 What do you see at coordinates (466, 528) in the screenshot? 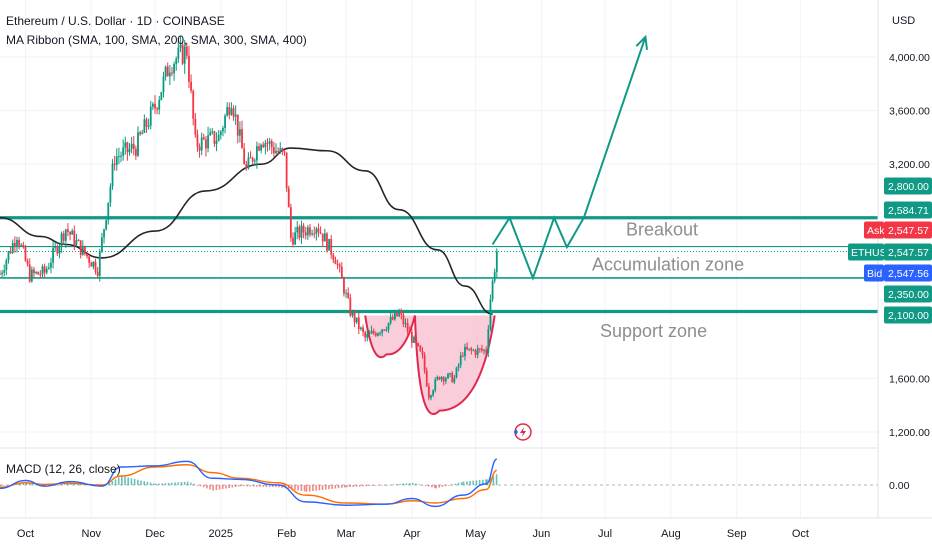
I see `time-axis: Oct Nov Dec 2025 Feb Mar Apr May Jun Jul Aug Sep Oct` at bounding box center [466, 528].